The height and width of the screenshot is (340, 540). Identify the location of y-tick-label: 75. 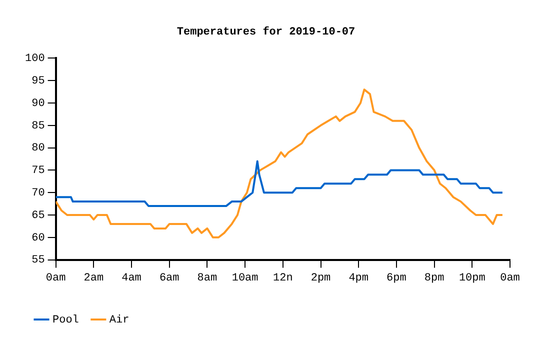
(38, 171).